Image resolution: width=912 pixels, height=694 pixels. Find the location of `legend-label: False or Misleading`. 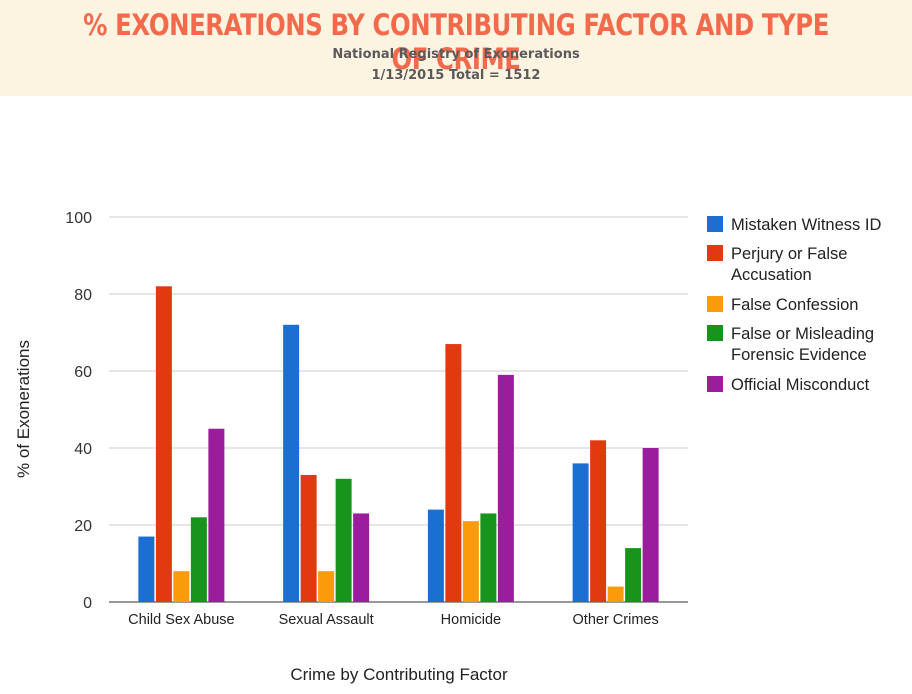

legend-label: False or Misleading is located at coordinates (802, 334).